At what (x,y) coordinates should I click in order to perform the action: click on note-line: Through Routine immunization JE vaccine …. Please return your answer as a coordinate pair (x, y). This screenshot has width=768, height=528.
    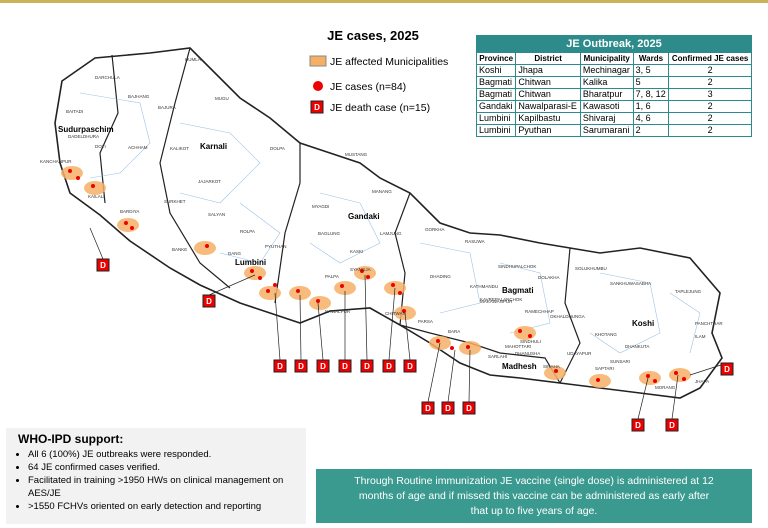
    Looking at the image, I should click on (534, 481).